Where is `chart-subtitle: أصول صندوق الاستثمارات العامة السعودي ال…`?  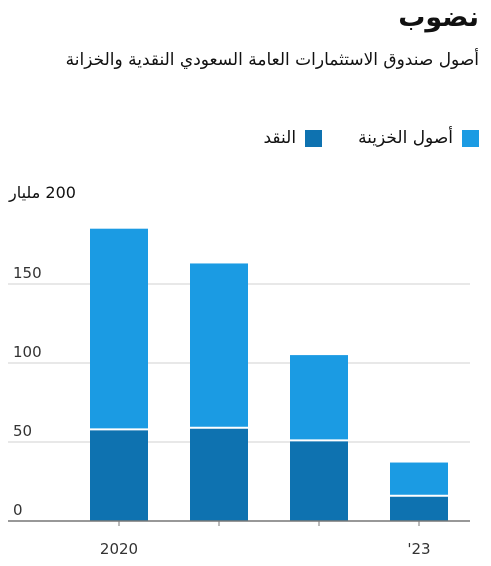 chart-subtitle: أصول صندوق الاستثمارات العامة السعودي ال… is located at coordinates (272, 60).